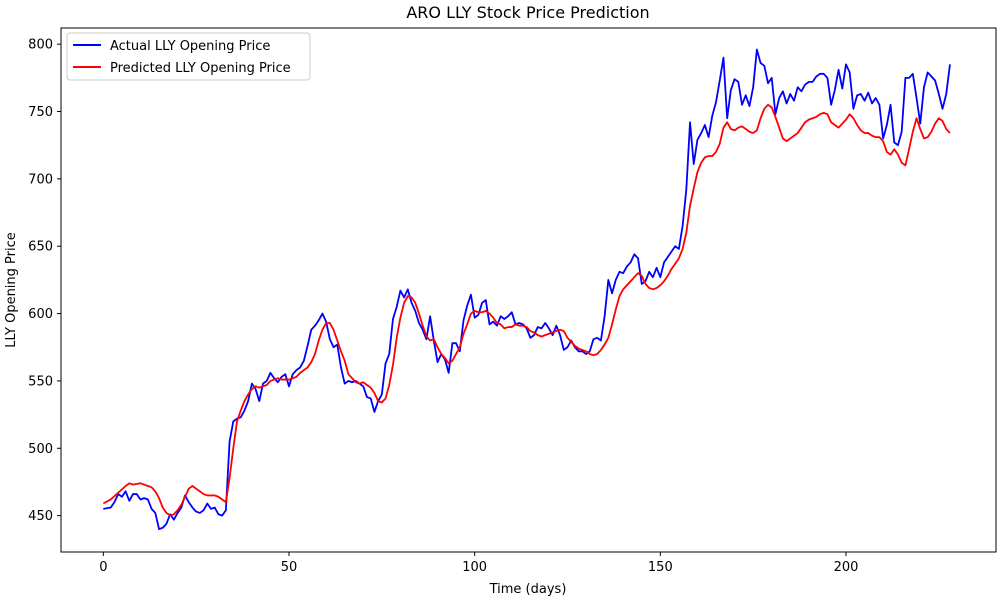  Describe the element at coordinates (846, 567) in the screenshot. I see `x-tick-label: 200` at that location.